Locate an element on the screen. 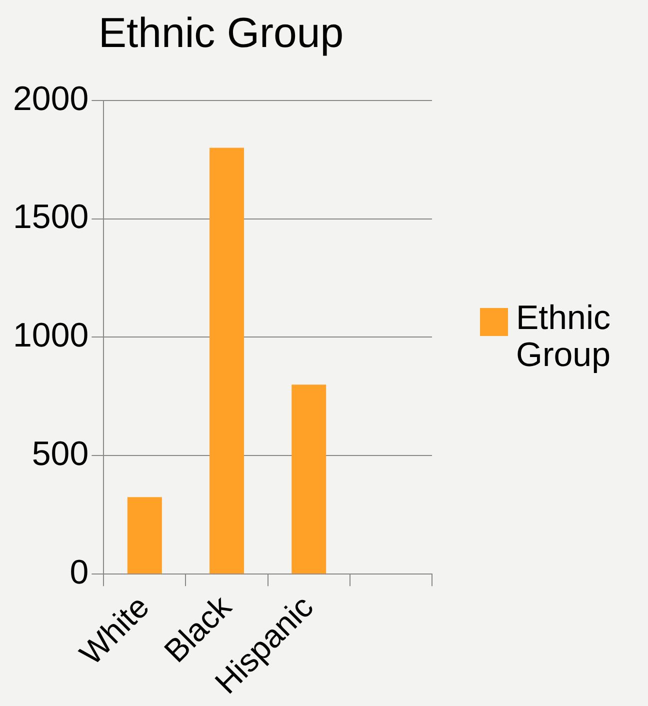  legend-label: Ethnic Group is located at coordinates (564, 336).